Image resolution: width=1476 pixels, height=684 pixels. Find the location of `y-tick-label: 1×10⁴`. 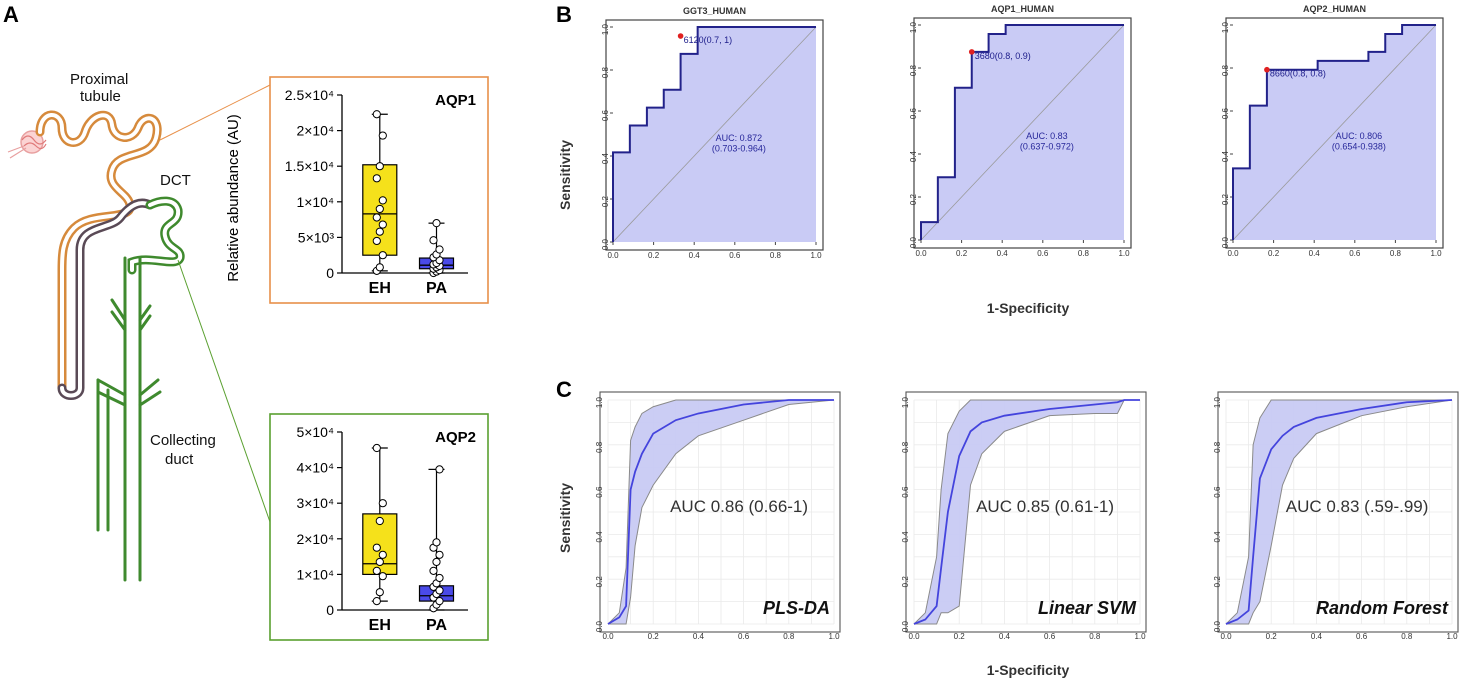

y-tick-label: 1×10⁴ is located at coordinates (315, 574).